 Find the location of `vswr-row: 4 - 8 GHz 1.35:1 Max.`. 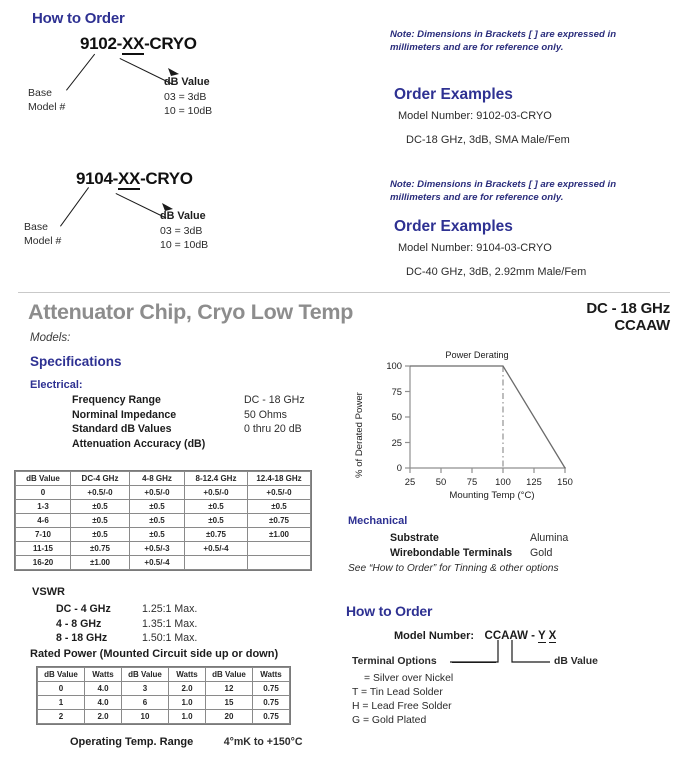

vswr-row: 4 - 8 GHz 1.35:1 Max. is located at coordinates (186, 624).